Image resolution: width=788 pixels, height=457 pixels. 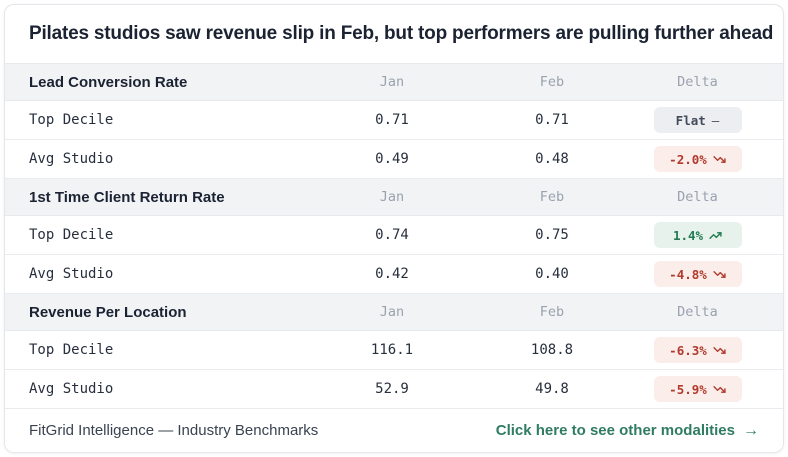 I want to click on table-row: Top Decile 0.71 0.71 Flat —, so click(x=394, y=120).